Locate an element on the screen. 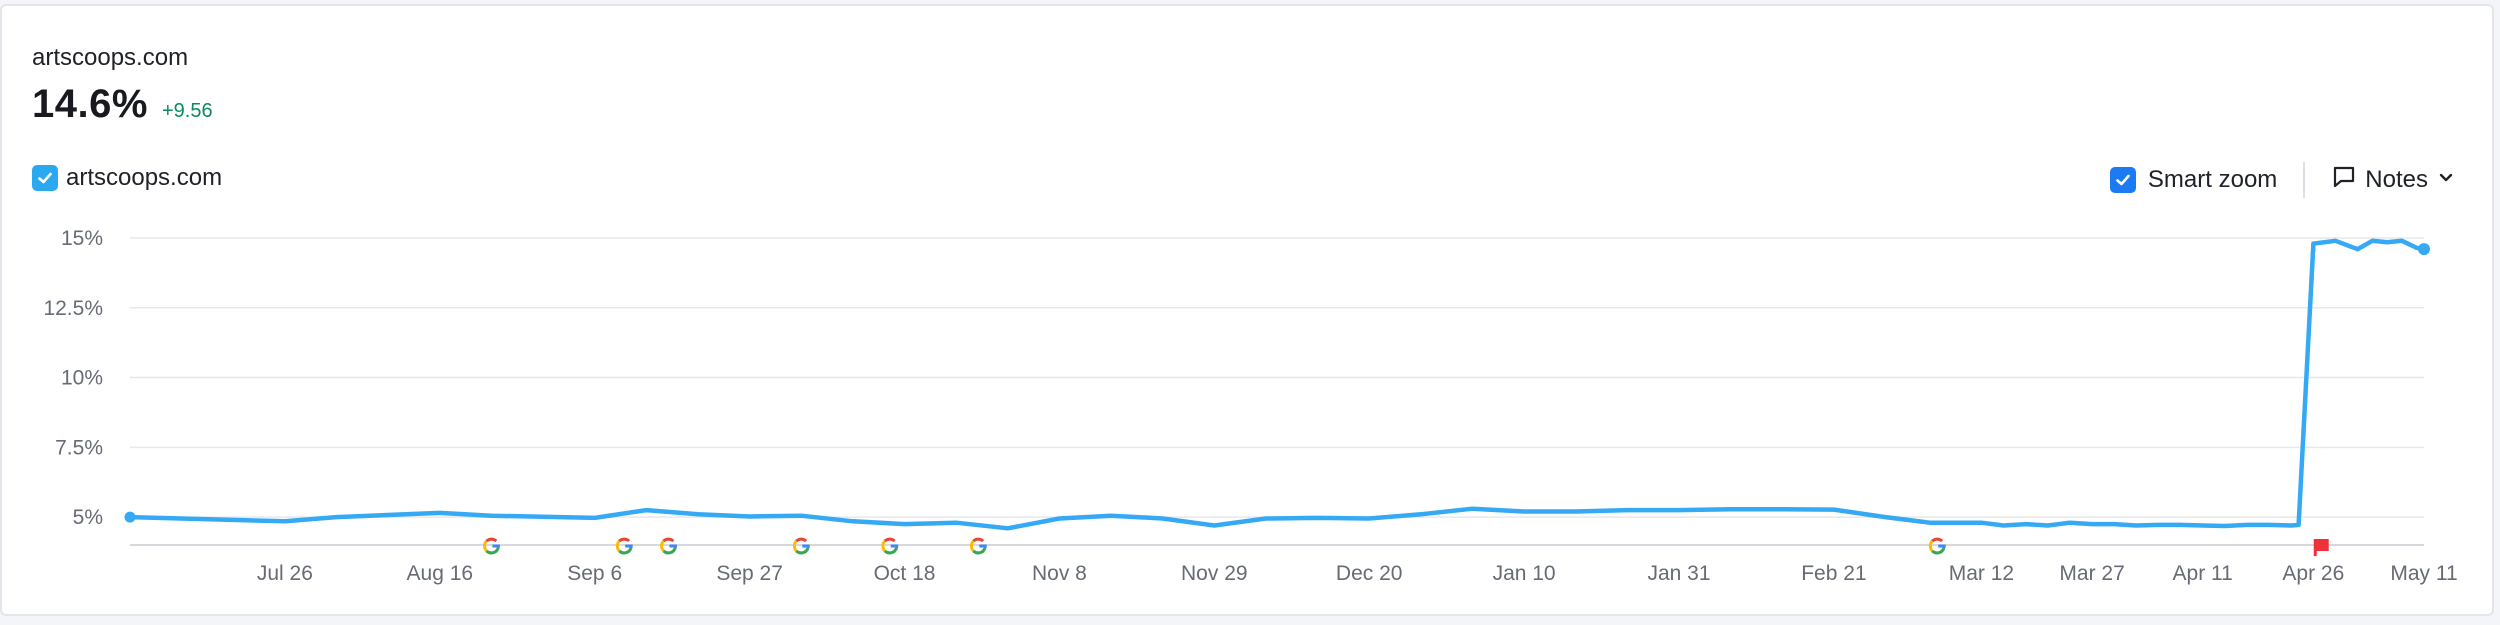 The image size is (2500, 625). x-tick-label: Sep 6 is located at coordinates (594, 573).